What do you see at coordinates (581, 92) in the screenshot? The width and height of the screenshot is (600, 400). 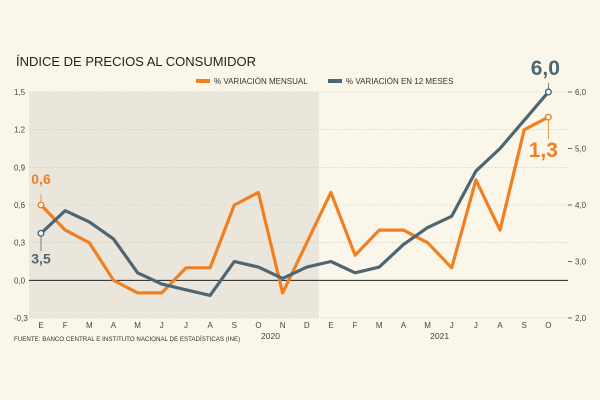 I see `right-tick-label: 6,0` at bounding box center [581, 92].